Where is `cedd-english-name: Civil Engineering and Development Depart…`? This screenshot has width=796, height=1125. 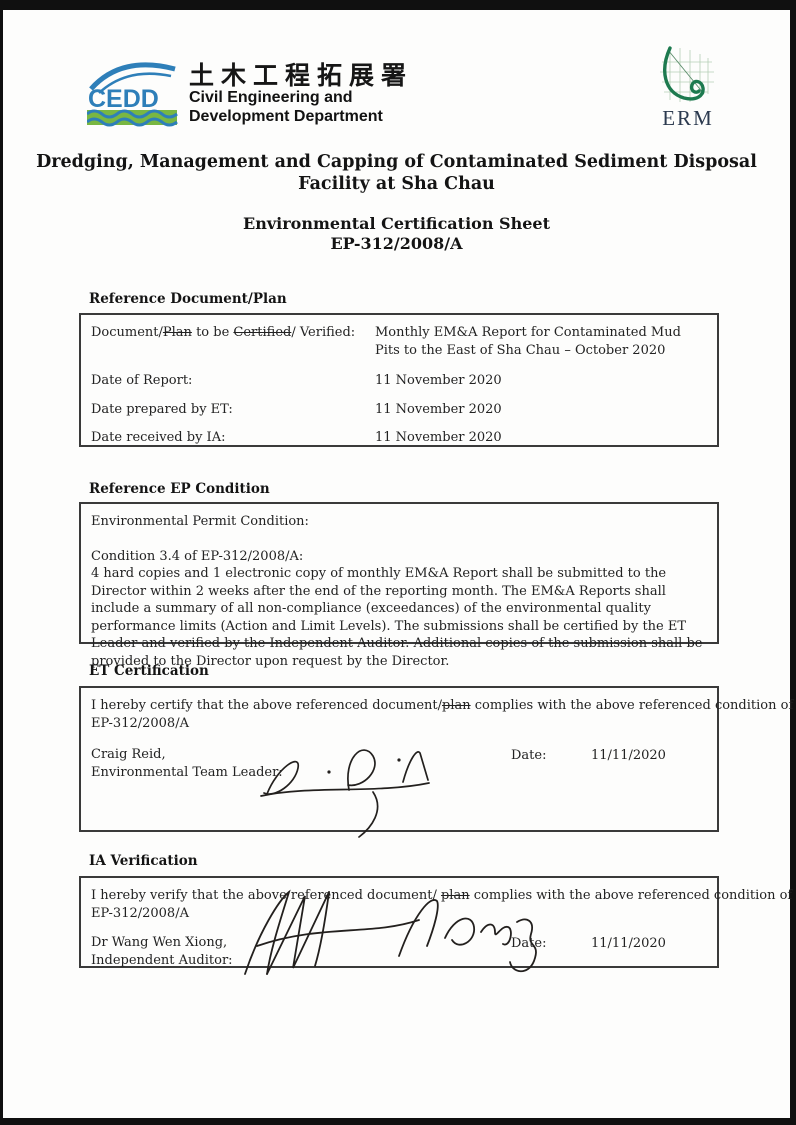 cedd-english-name: Civil Engineering and Development Depart… is located at coordinates (286, 107).